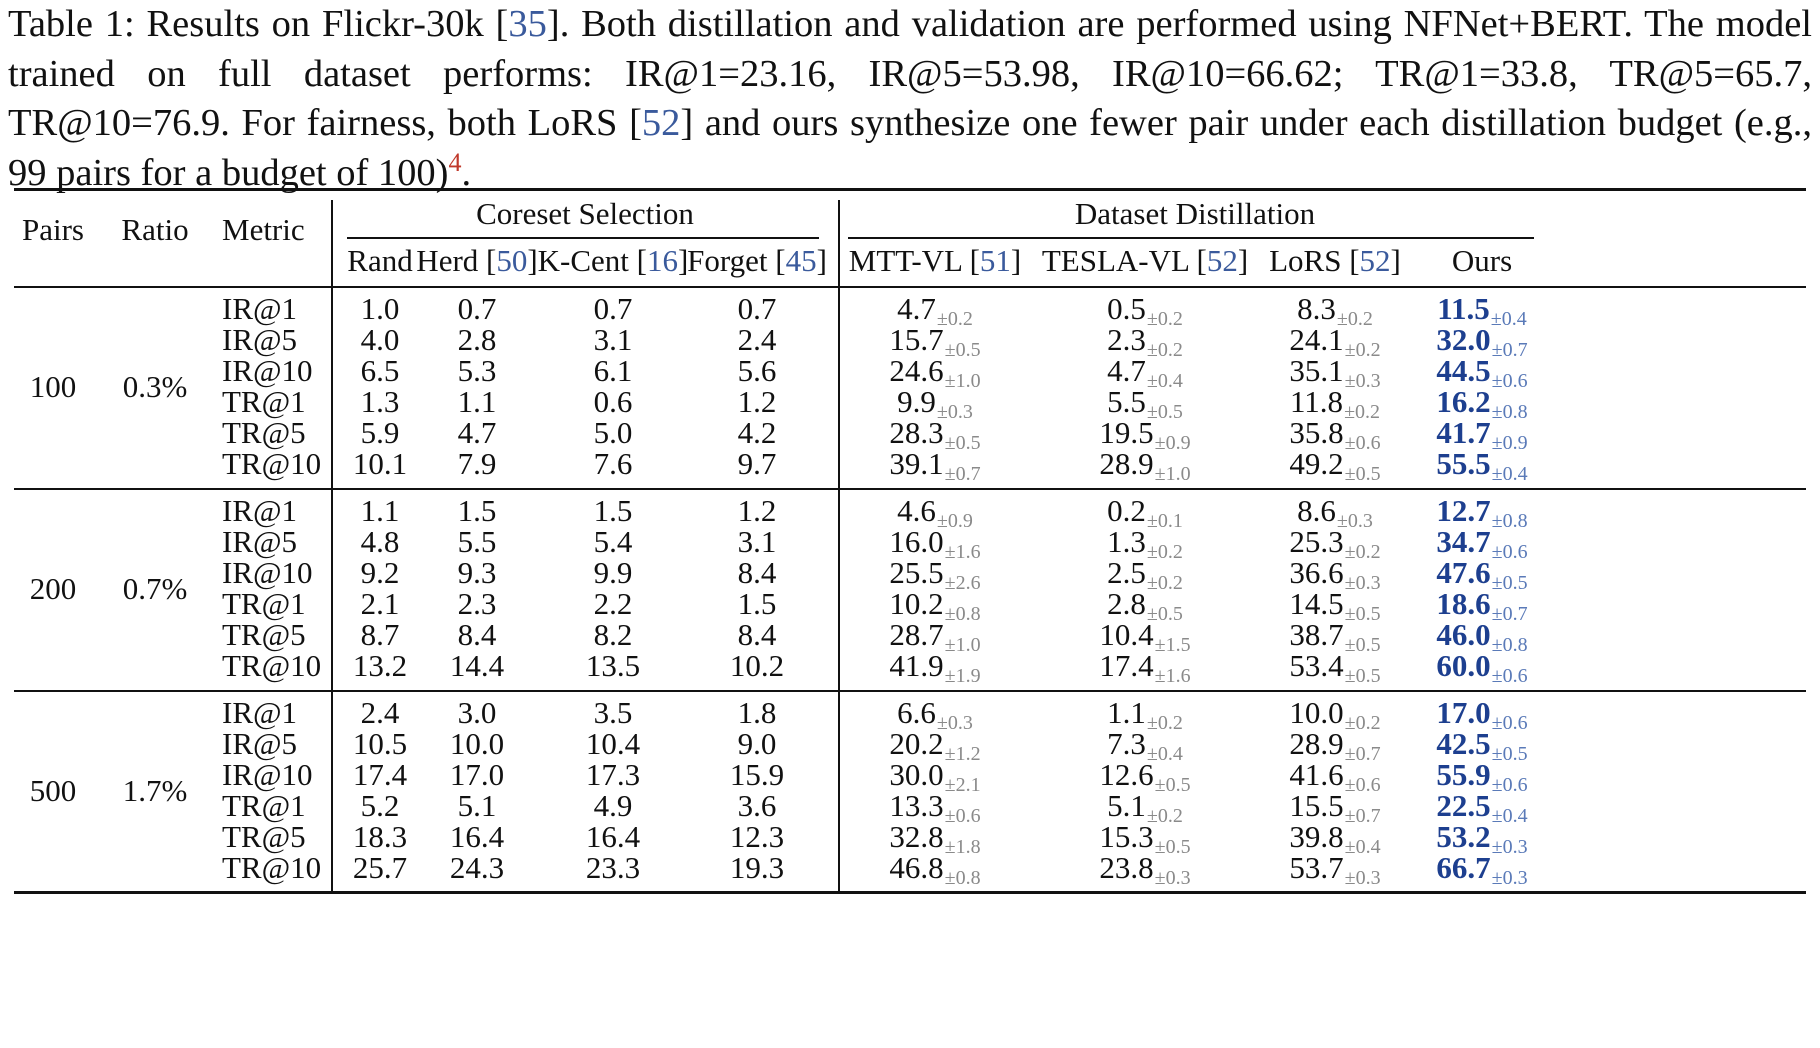 This screenshot has width=1820, height=1048. Describe the element at coordinates (380, 573) in the screenshot. I see `coreset-value-cell: 9.2` at that location.